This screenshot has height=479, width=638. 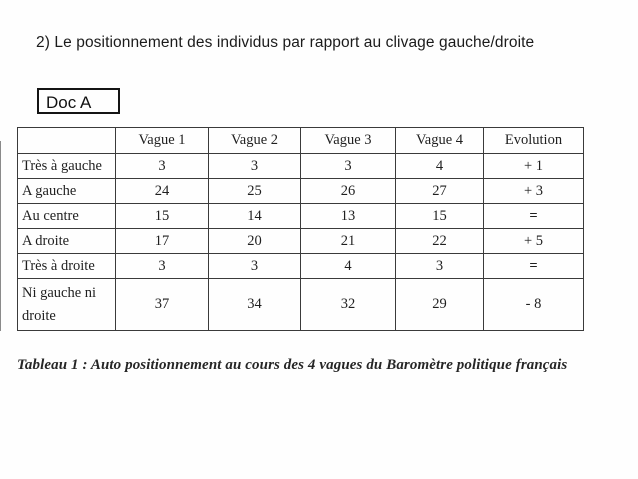 I want to click on row-label: A gauche, so click(x=66, y=191).